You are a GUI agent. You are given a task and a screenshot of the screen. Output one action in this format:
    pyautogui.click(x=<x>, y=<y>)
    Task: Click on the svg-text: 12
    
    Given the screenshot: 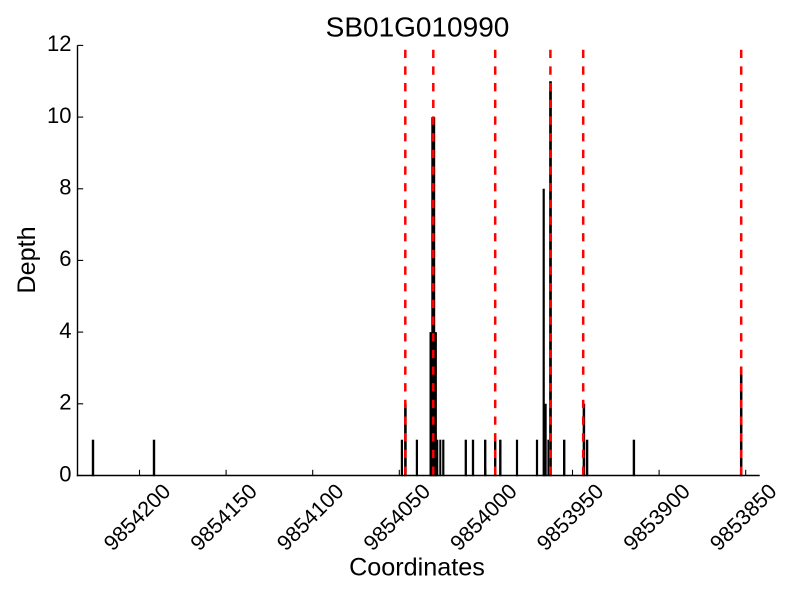 What is the action you would take?
    pyautogui.click(x=59, y=43)
    